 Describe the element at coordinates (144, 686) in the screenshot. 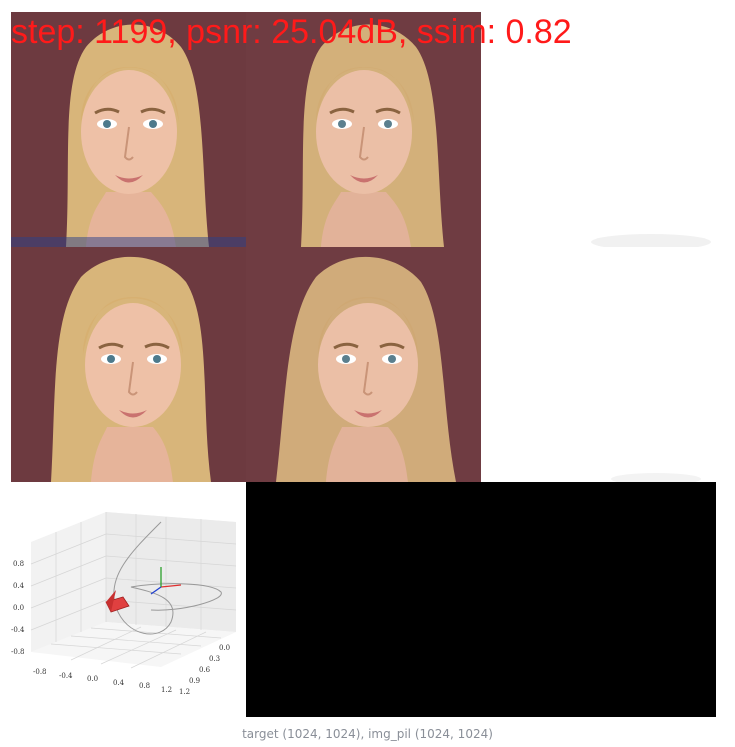

I see `x-tick-label: 0.8` at that location.